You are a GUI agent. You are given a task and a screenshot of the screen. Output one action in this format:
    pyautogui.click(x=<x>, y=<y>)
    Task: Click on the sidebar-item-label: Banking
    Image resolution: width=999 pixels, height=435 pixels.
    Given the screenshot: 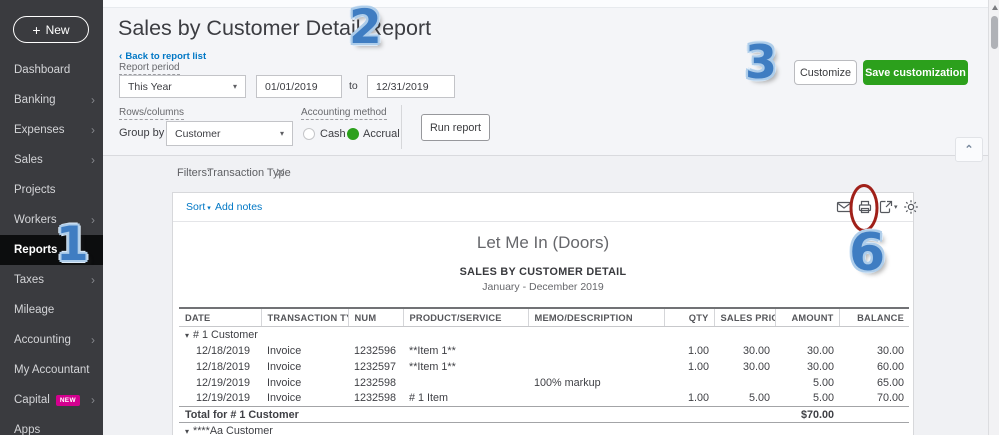 What is the action you would take?
    pyautogui.click(x=35, y=100)
    